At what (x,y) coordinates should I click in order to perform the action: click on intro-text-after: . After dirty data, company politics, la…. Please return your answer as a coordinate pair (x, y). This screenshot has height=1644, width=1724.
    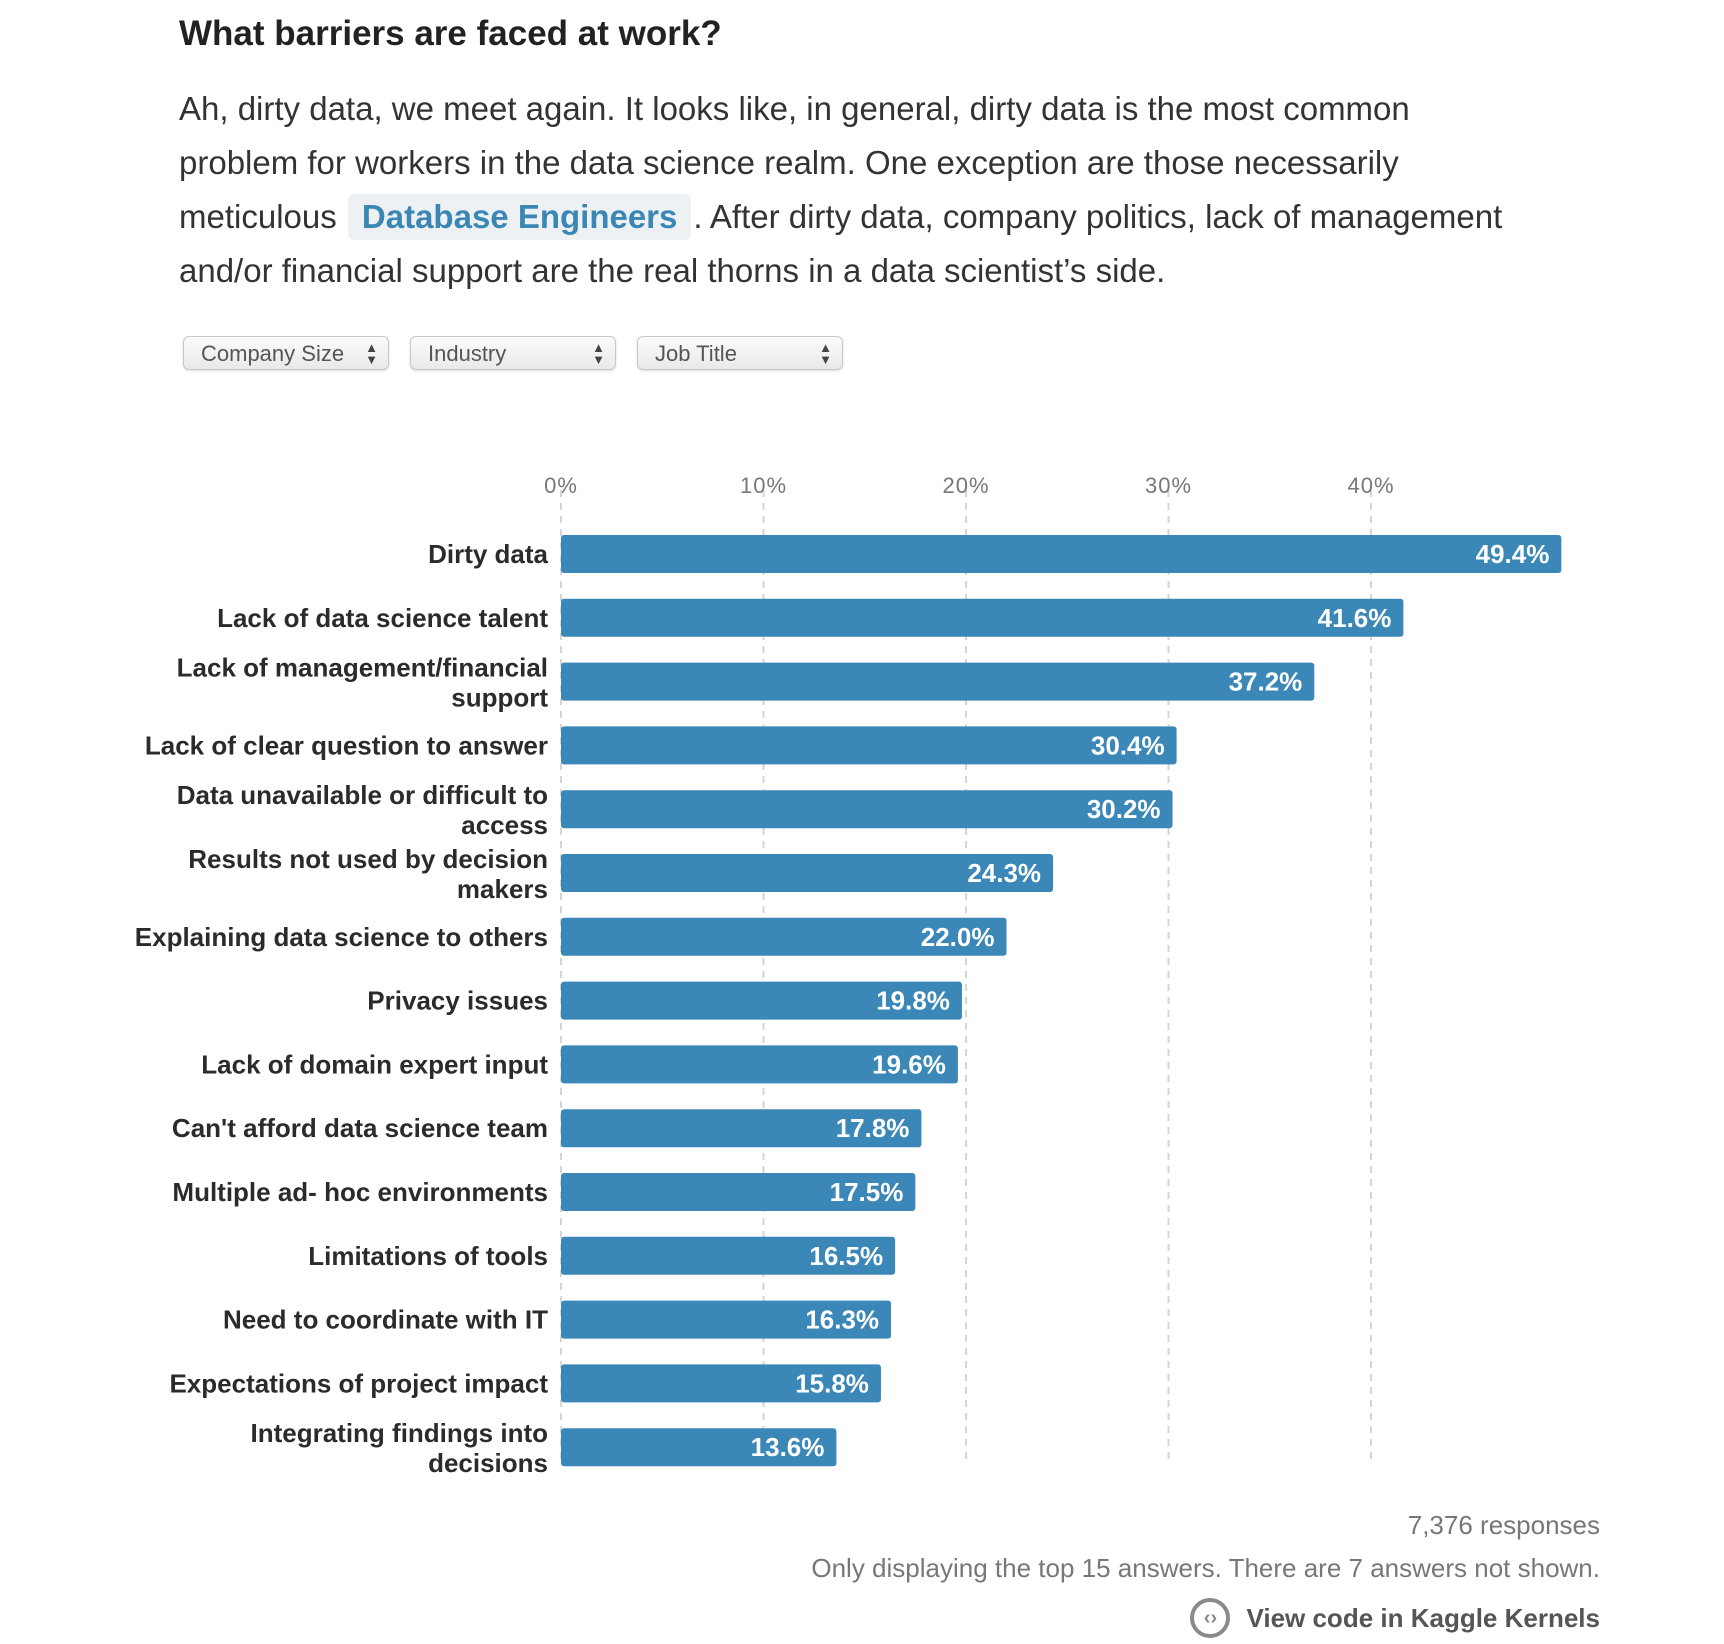
    Looking at the image, I should click on (841, 243).